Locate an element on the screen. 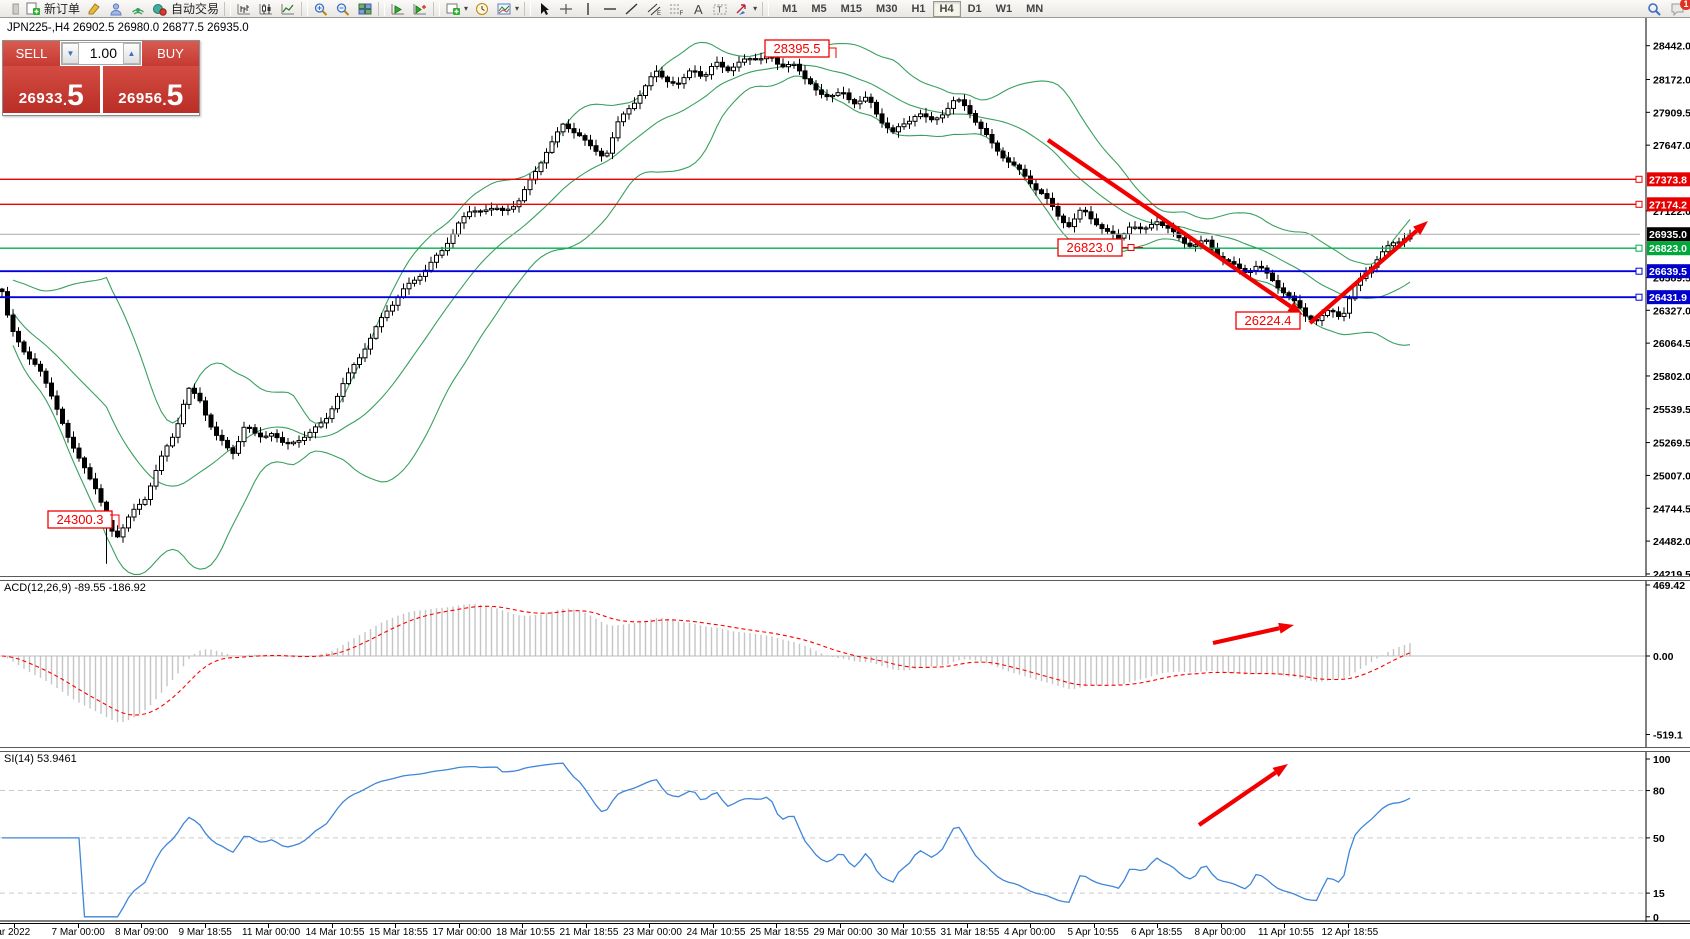 Image resolution: width=1690 pixels, height=939 pixels. svg-text: 0 is located at coordinates (1656, 917).